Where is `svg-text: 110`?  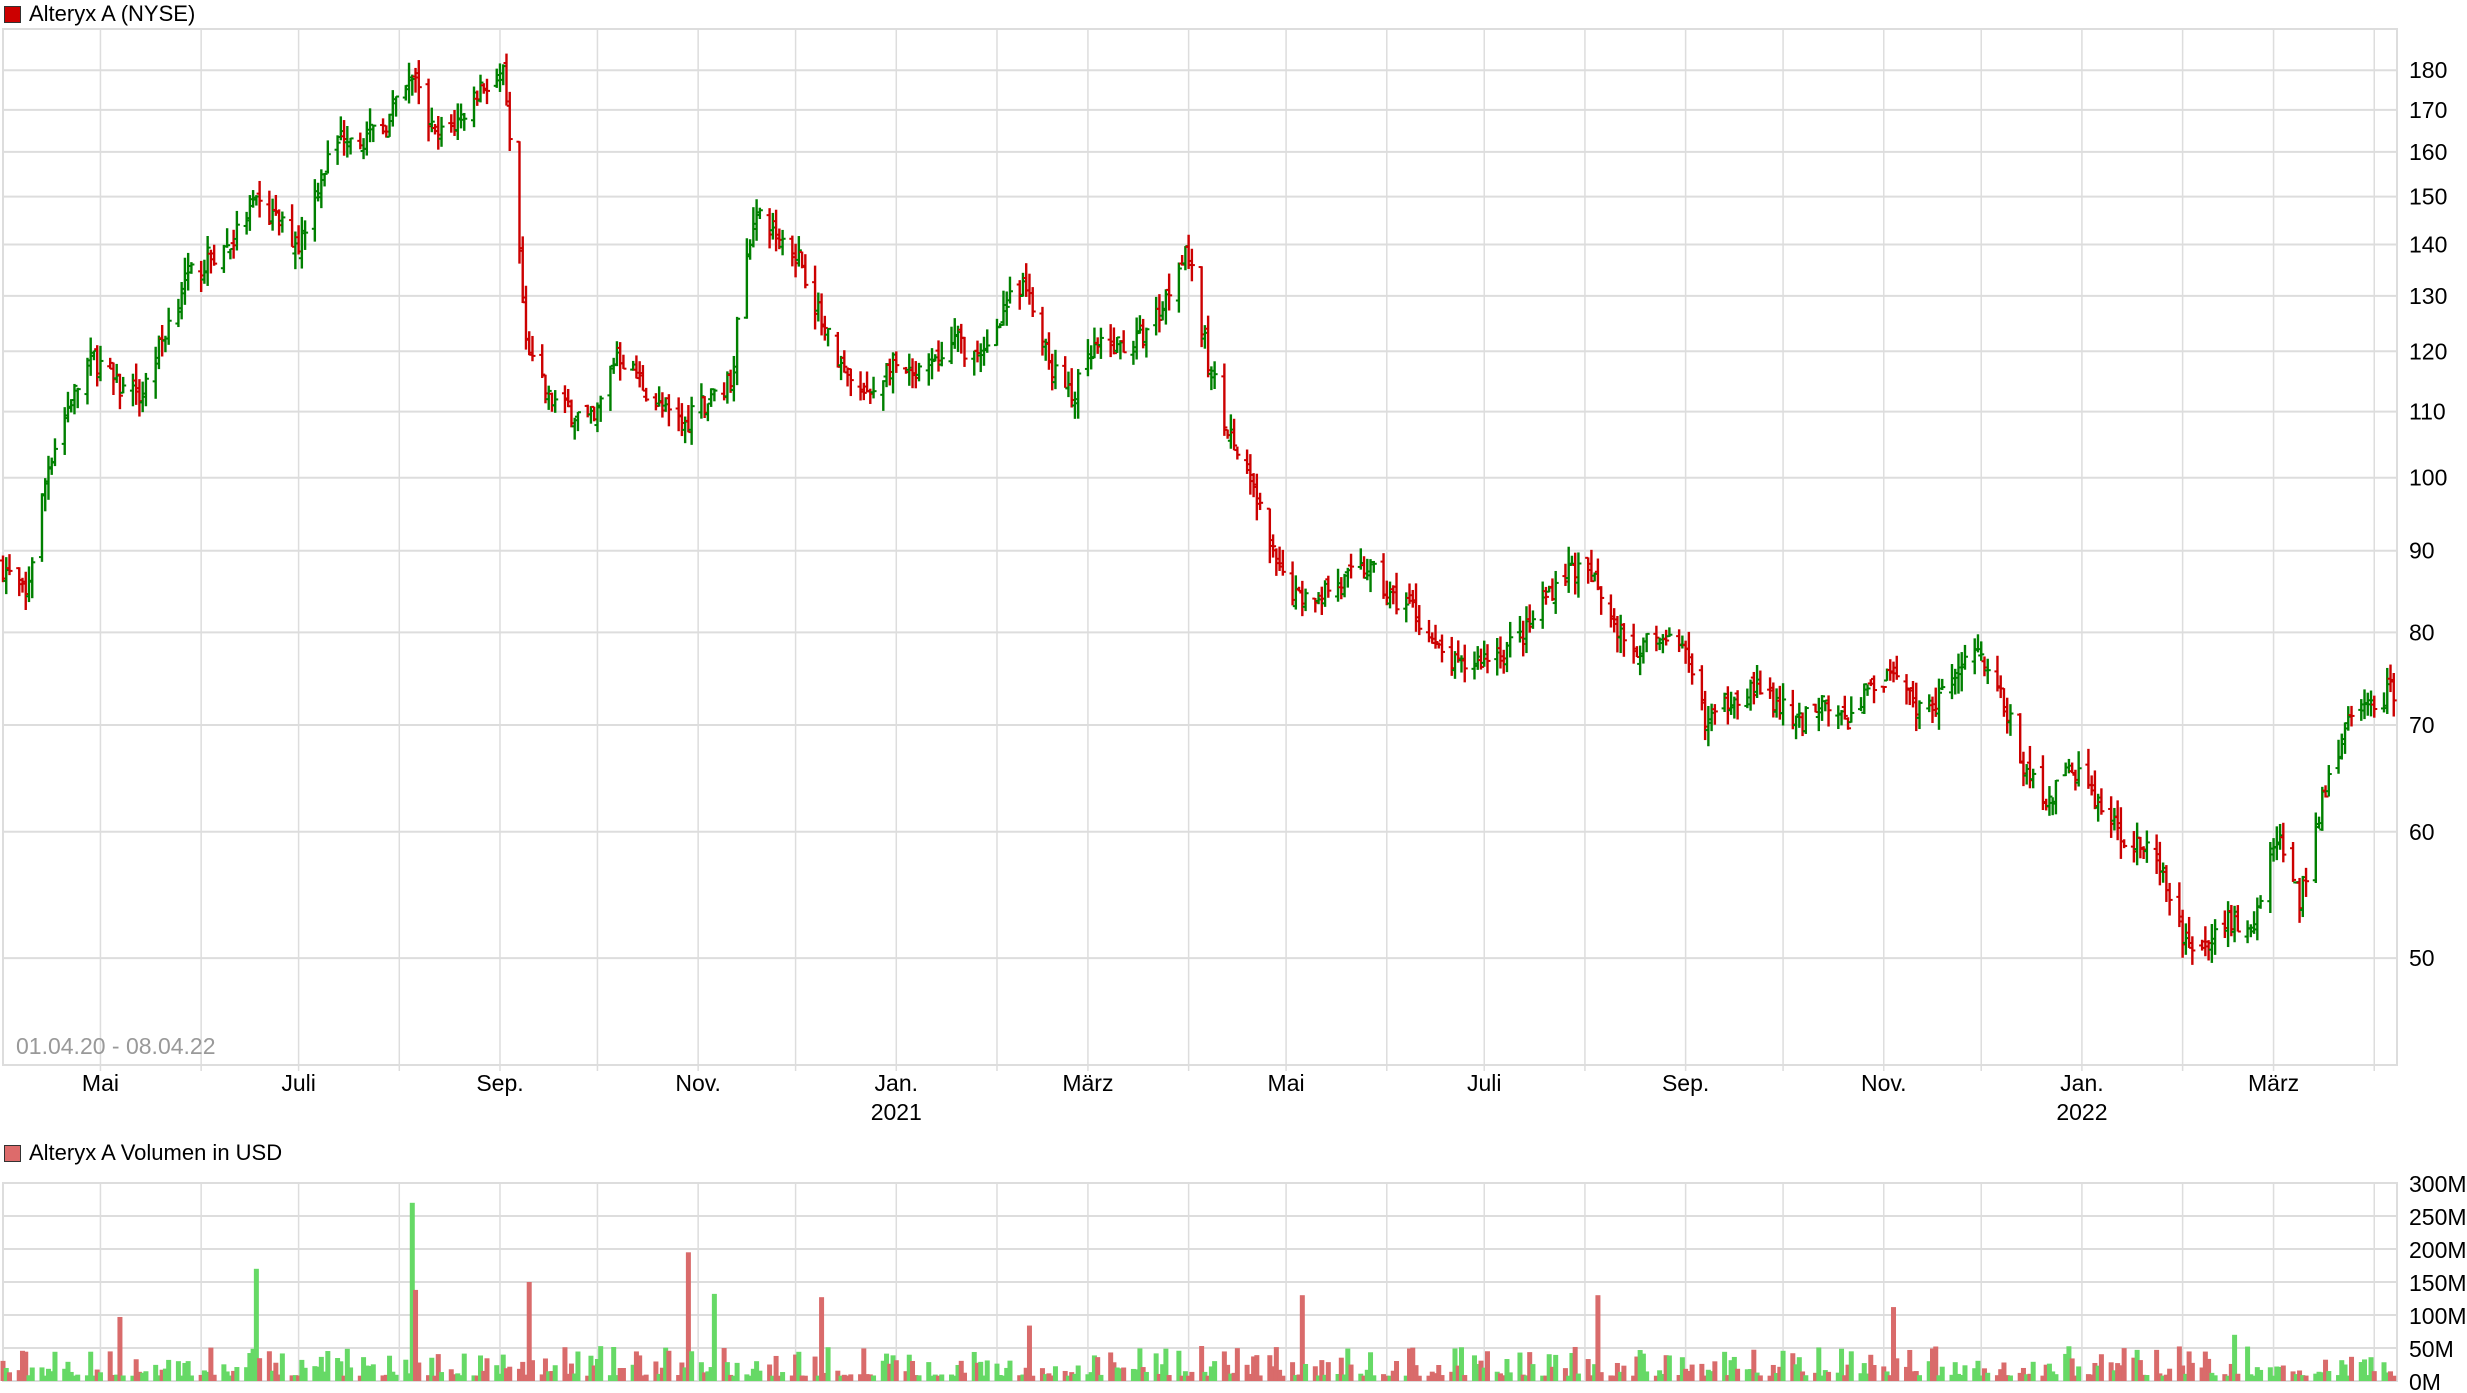 svg-text: 110 is located at coordinates (2427, 412).